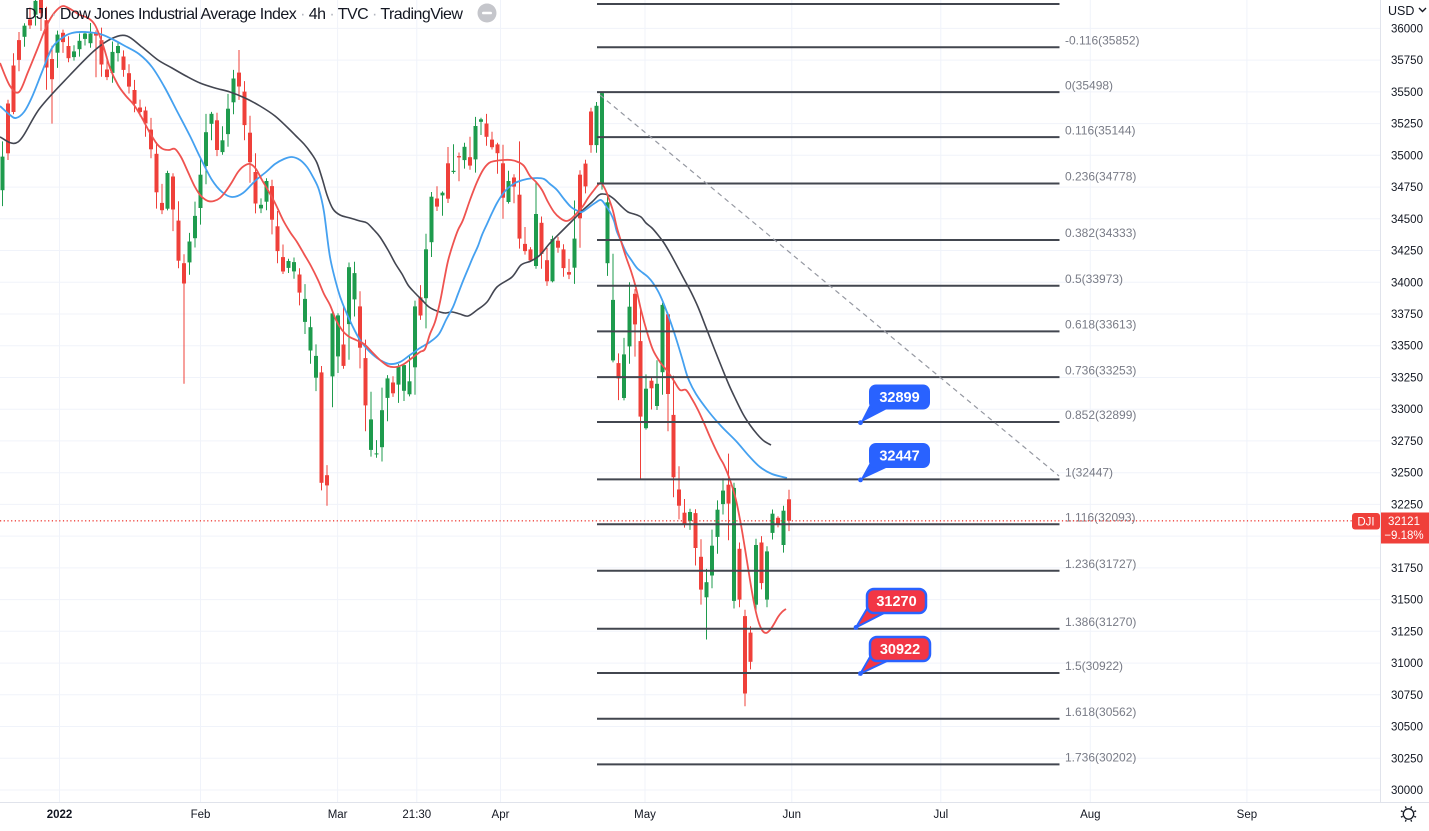  I want to click on svg-text: 35750, so click(1407, 61).